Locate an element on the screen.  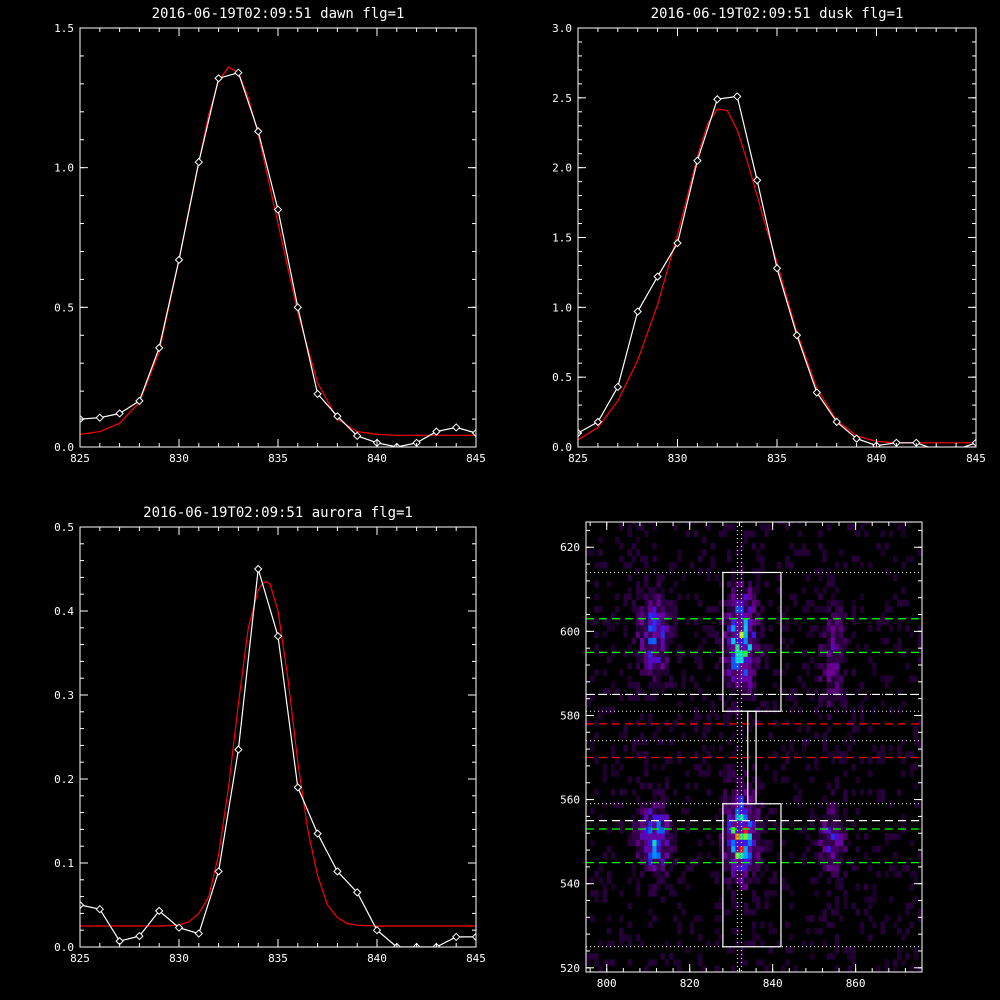
data-point is located at coordinates (258, 569).